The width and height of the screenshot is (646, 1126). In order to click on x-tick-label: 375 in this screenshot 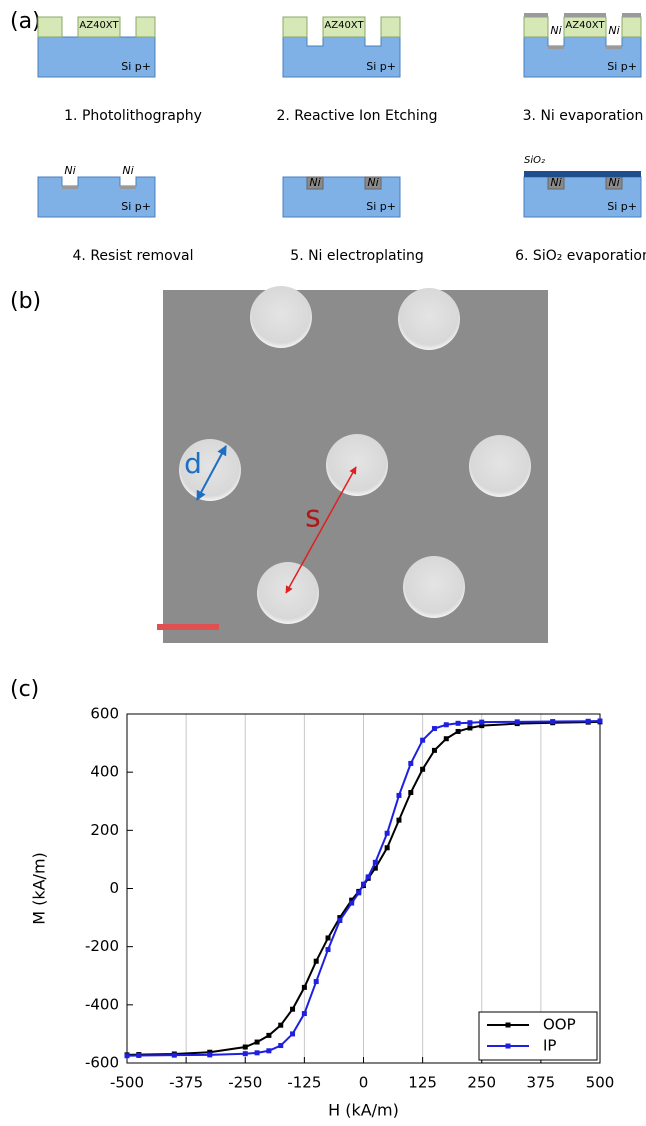, I will do `click(541, 1083)`.